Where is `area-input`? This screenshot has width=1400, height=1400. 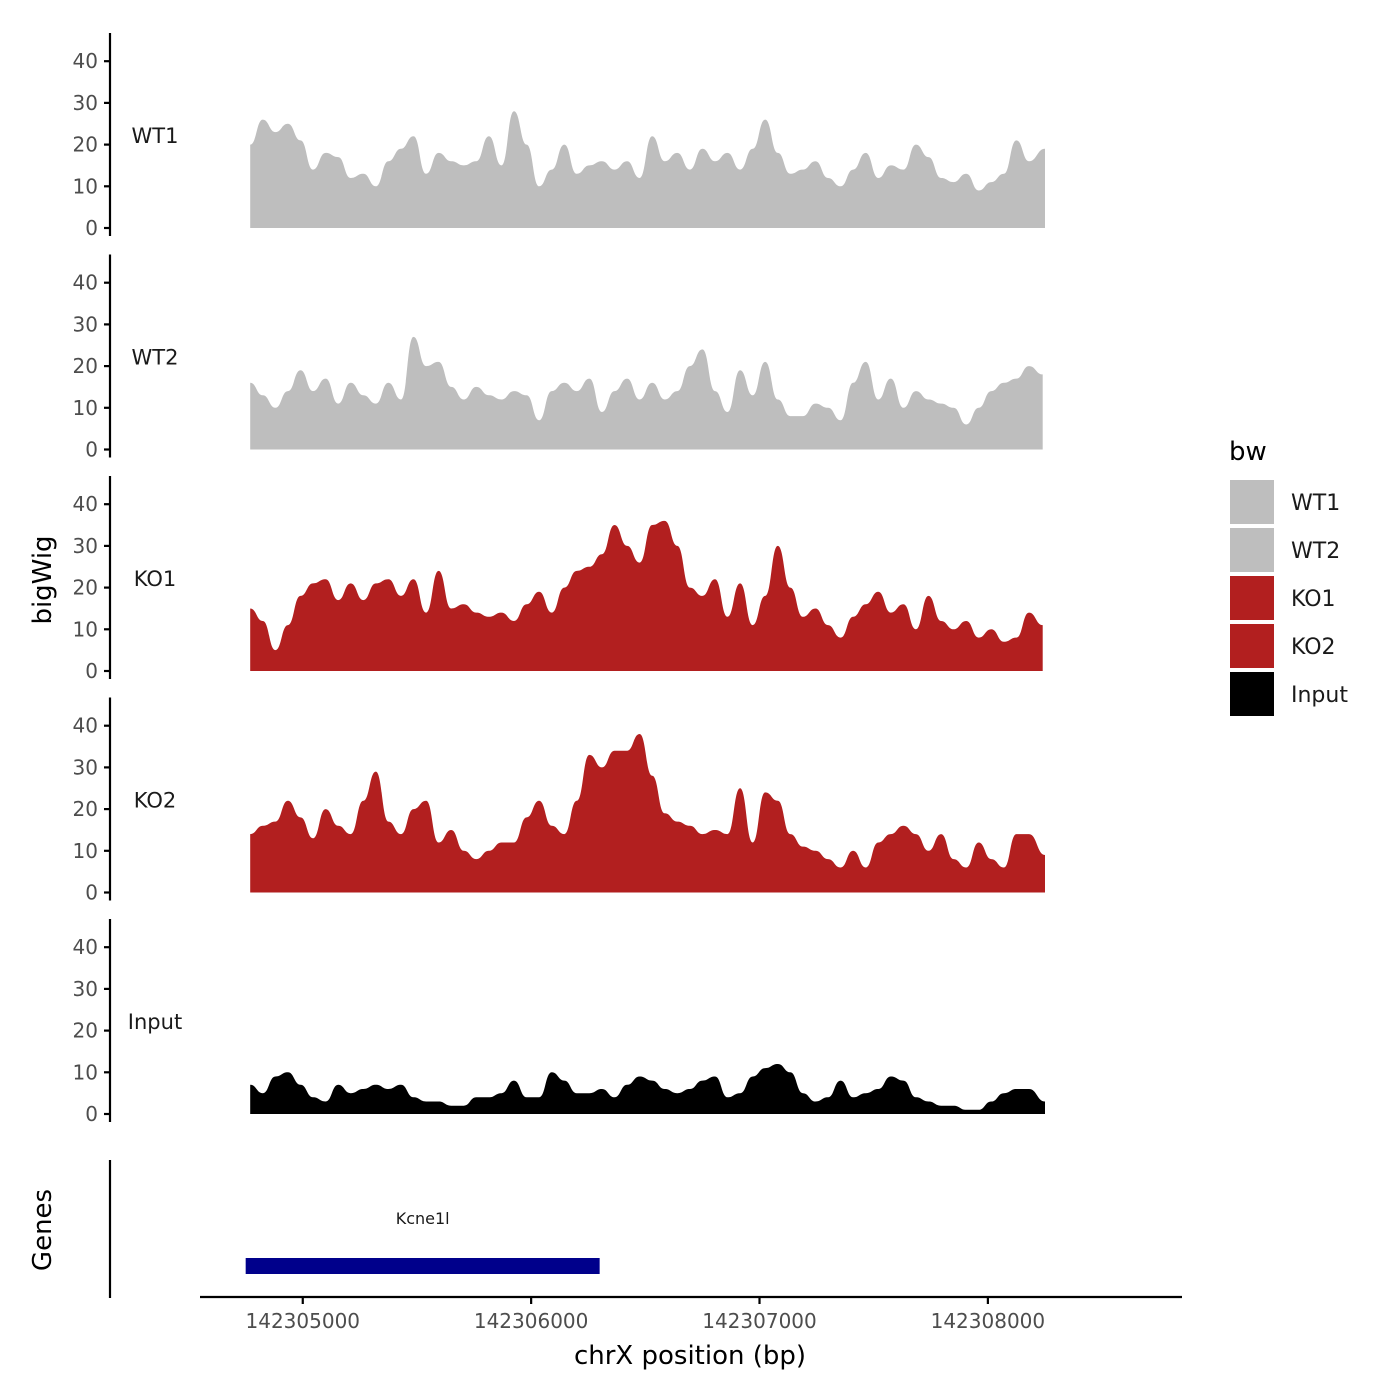
area-input is located at coordinates (647, 1089).